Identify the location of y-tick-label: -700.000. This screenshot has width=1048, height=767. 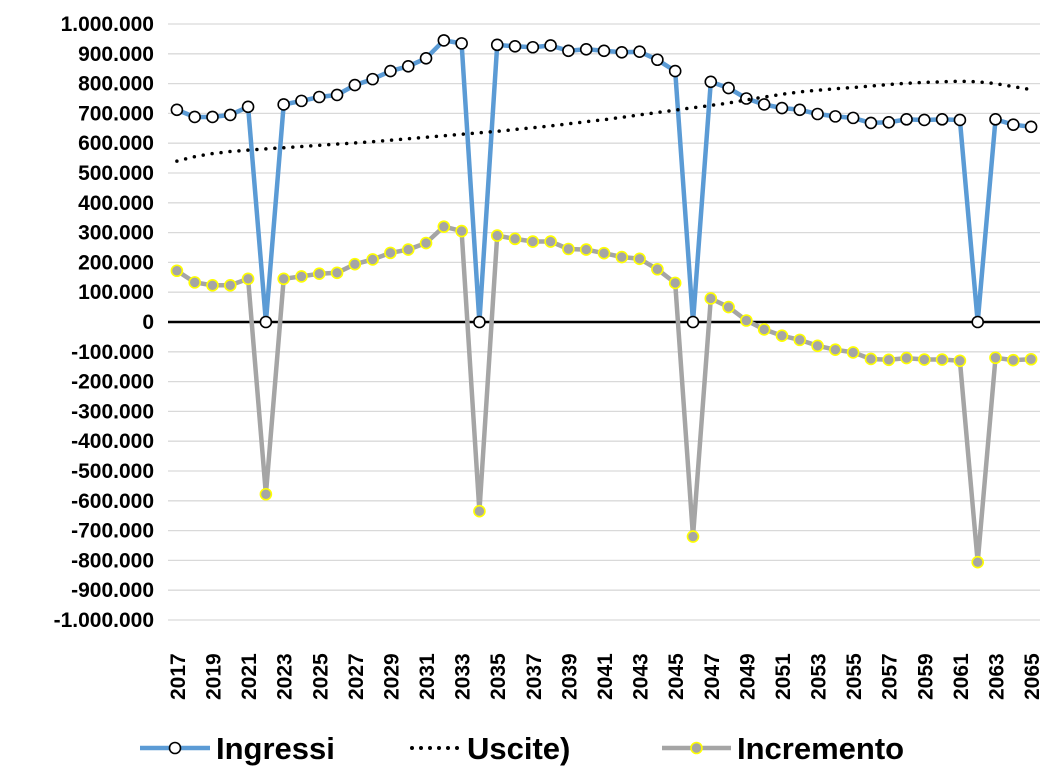
(112, 531).